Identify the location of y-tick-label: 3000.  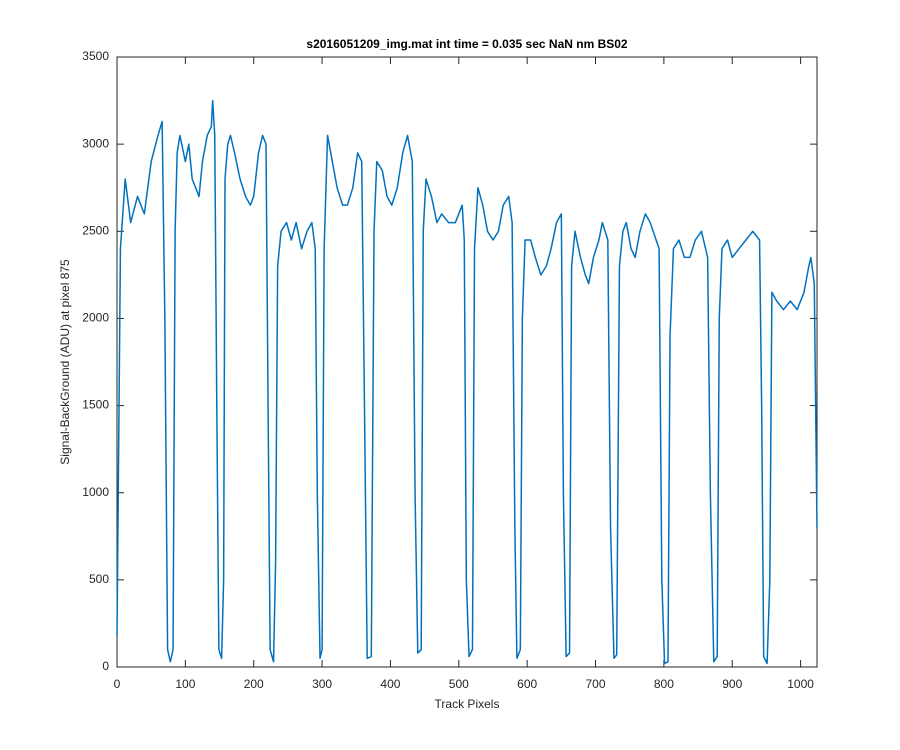
(95, 143).